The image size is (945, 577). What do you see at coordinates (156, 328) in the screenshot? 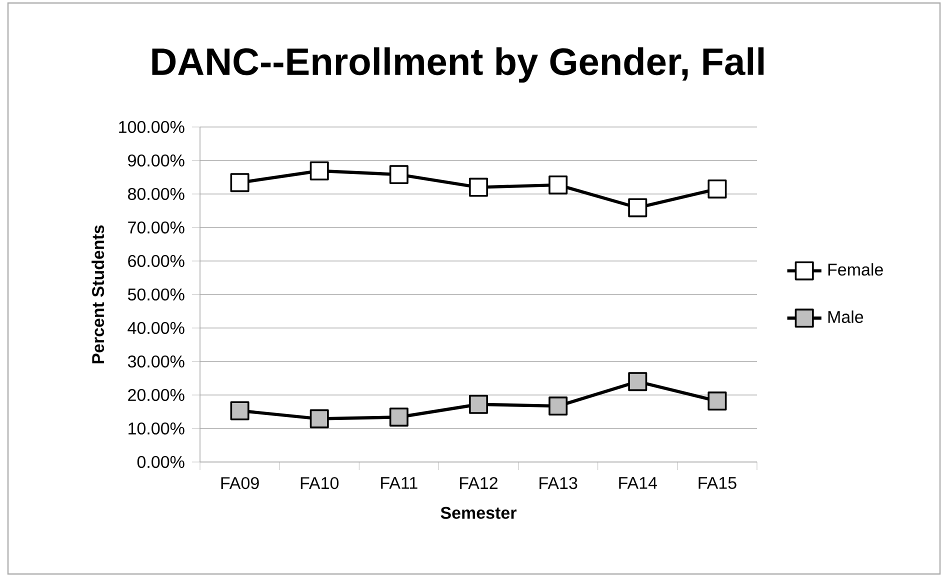
I see `y-tick-label: 40.00%` at bounding box center [156, 328].